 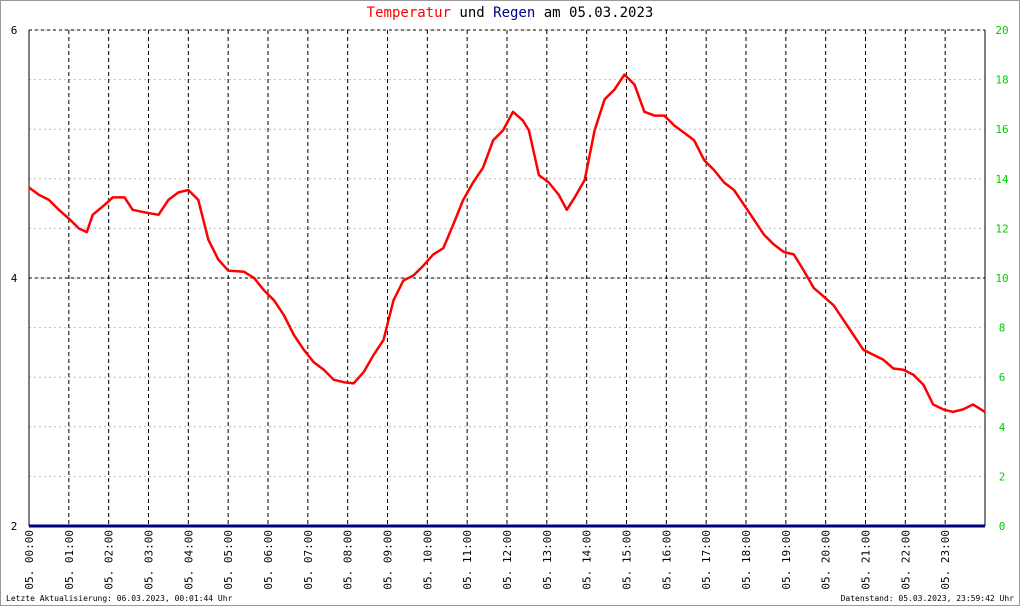 What do you see at coordinates (666, 560) in the screenshot?
I see `x-tick-label: 05. 16:00` at bounding box center [666, 560].